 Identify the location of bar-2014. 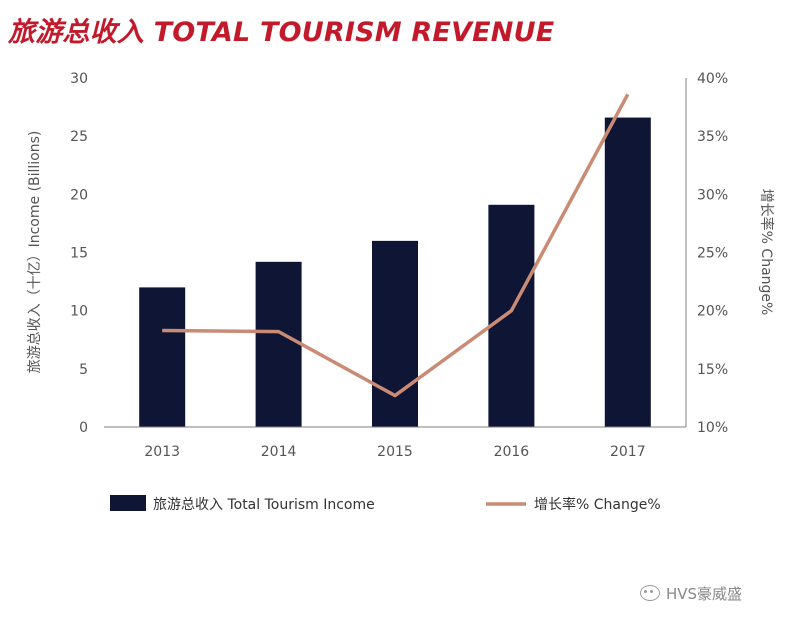
(278, 344).